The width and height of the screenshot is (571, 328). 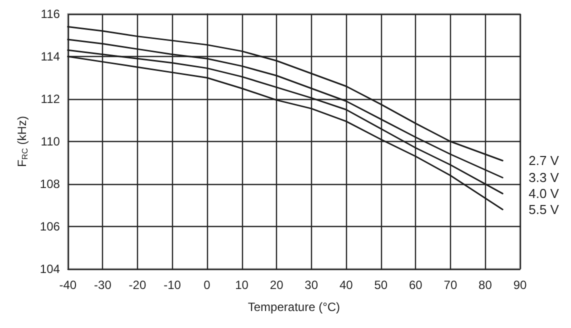 What do you see at coordinates (294, 307) in the screenshot?
I see `x-axis-title: Temperature (°C)` at bounding box center [294, 307].